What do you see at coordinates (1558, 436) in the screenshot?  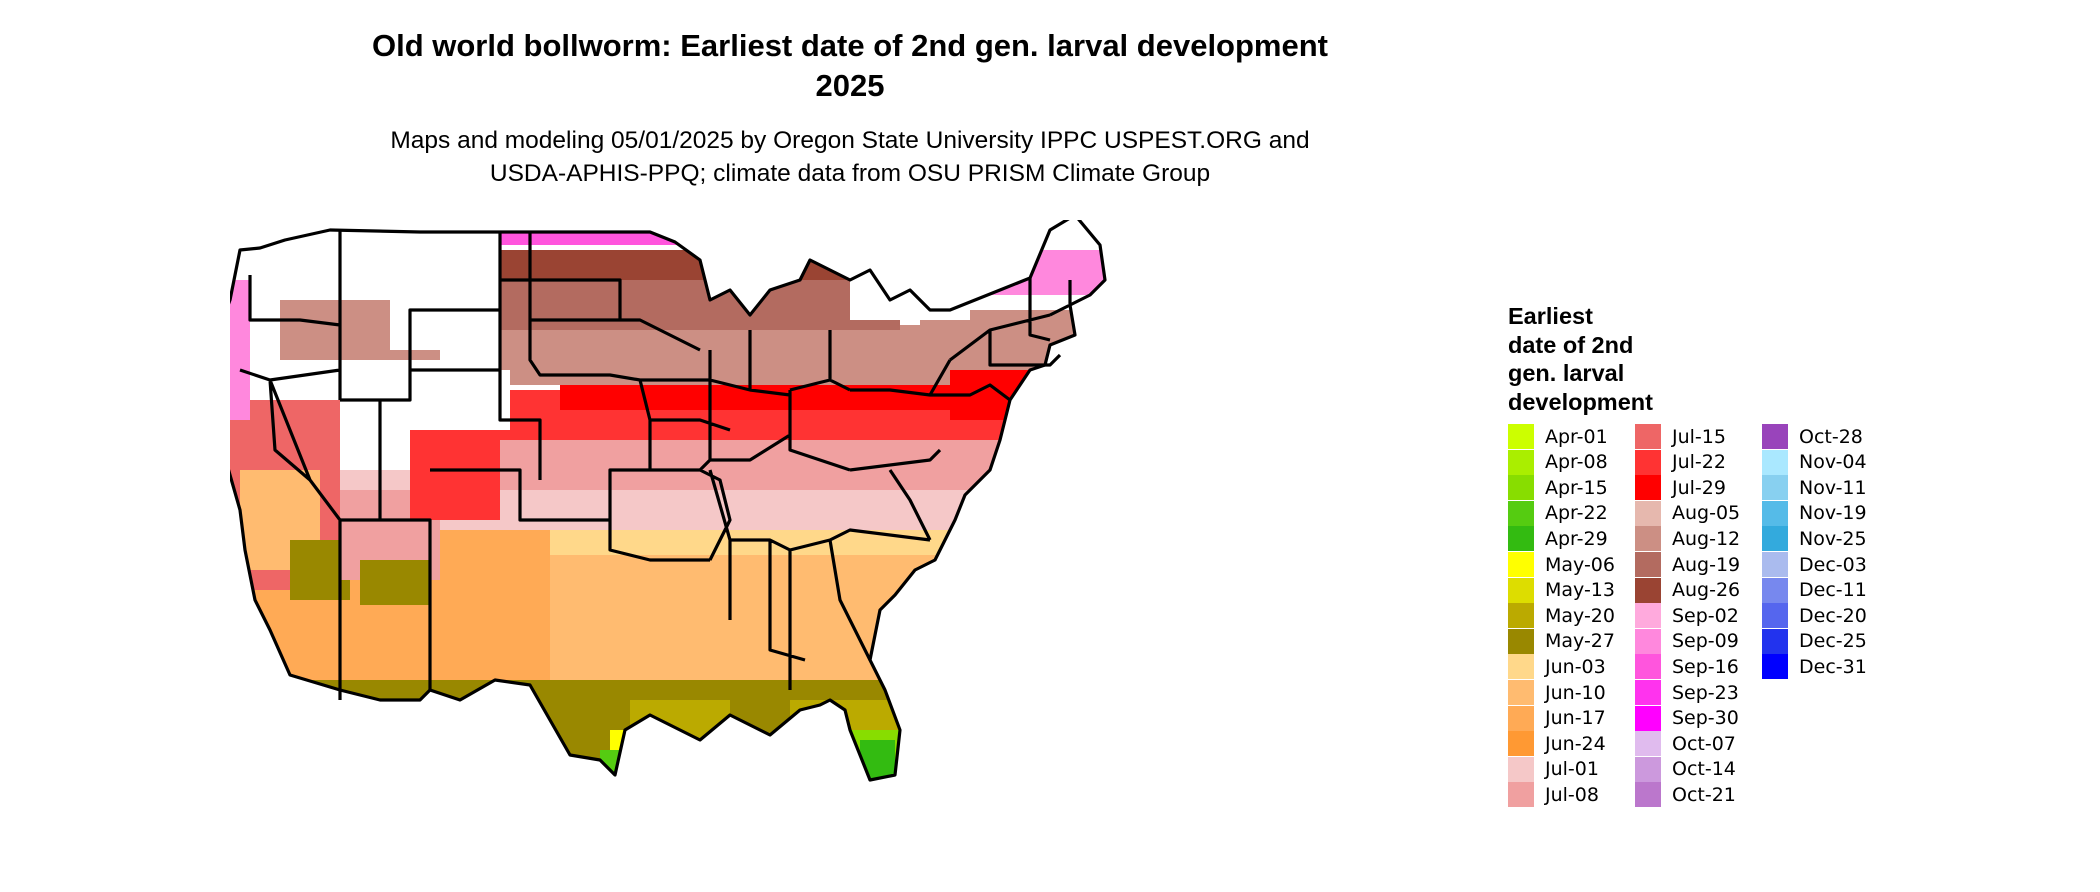 I see `legend-item: Apr-01` at bounding box center [1558, 436].